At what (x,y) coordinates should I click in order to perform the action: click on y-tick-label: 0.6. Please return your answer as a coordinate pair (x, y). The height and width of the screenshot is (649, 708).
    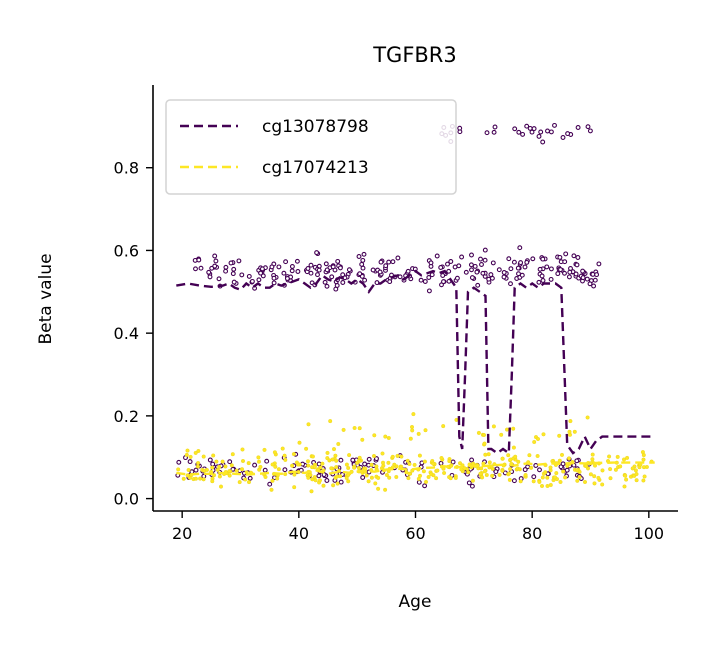
    Looking at the image, I should click on (126, 250).